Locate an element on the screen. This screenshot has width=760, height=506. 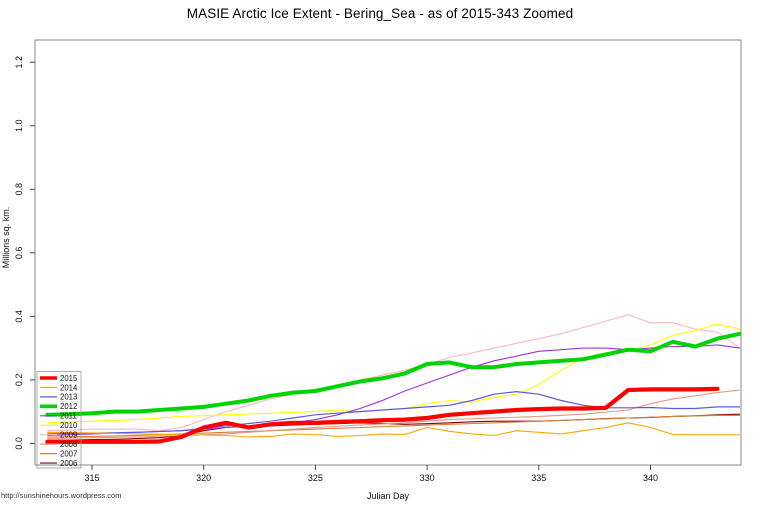
legend-label-2014: 2014 is located at coordinates (69, 387).